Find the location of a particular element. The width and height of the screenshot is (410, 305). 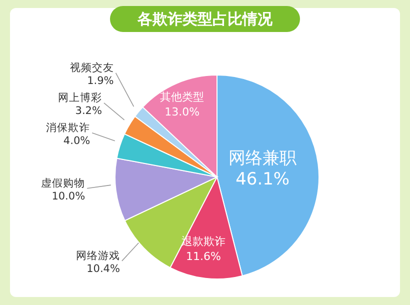

chart-title: 各欺诈类型占比情况 is located at coordinates (205, 19).